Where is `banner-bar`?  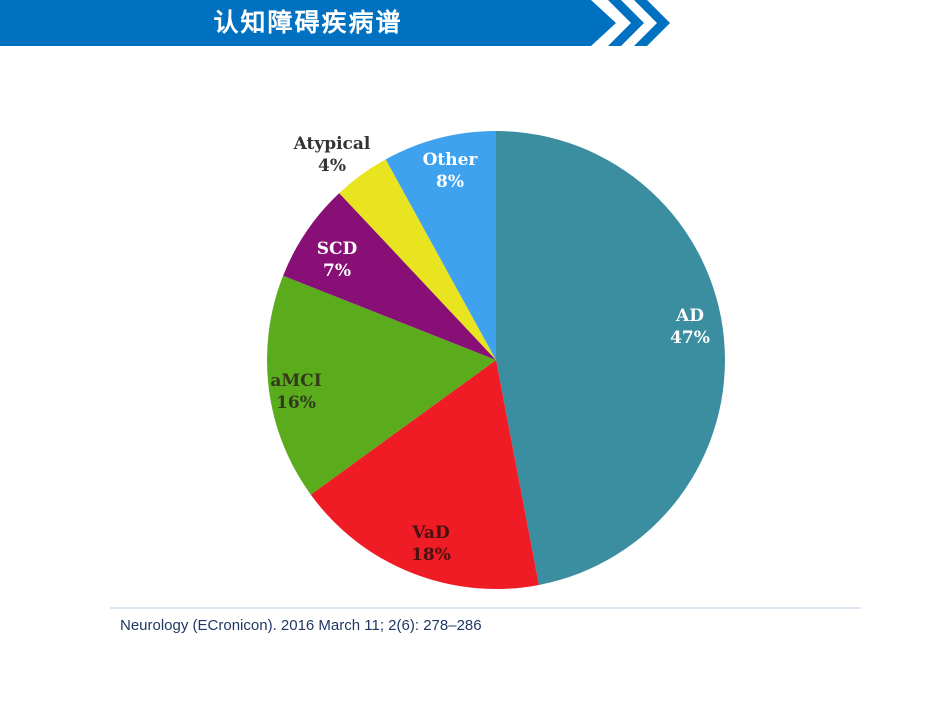 banner-bar is located at coordinates (308, 23).